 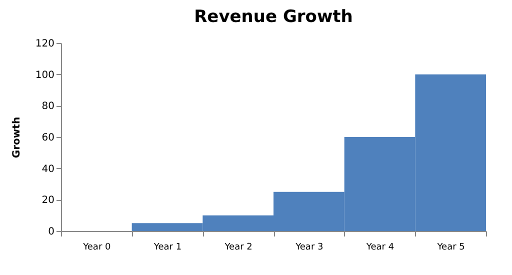 What do you see at coordinates (379, 247) in the screenshot?
I see `x-tick-label: Year 4` at bounding box center [379, 247].